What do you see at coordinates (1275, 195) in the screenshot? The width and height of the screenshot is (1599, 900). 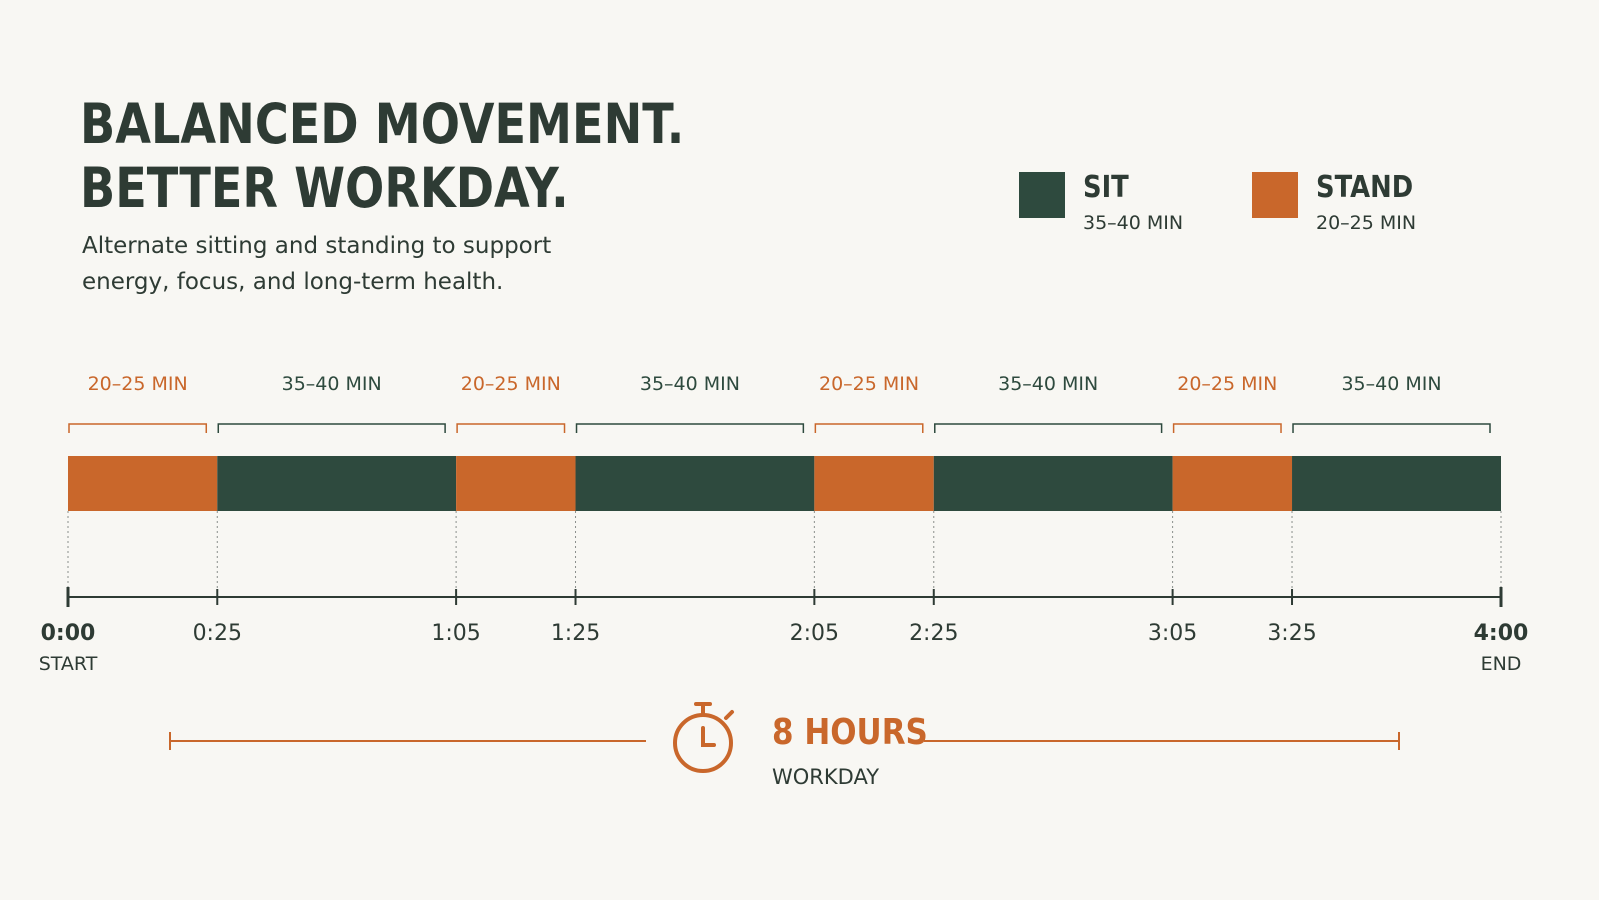 I see `legend-swatch-stand` at bounding box center [1275, 195].